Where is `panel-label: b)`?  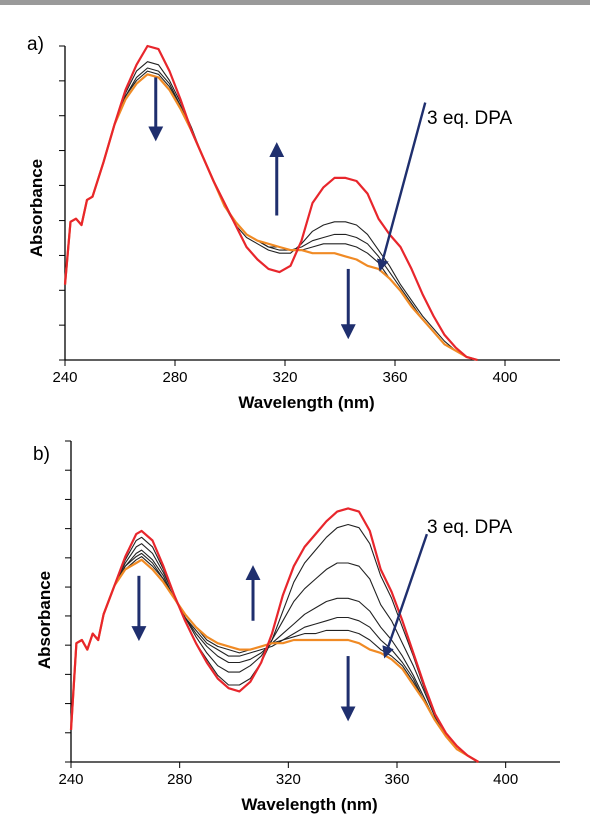 panel-label: b) is located at coordinates (41, 454).